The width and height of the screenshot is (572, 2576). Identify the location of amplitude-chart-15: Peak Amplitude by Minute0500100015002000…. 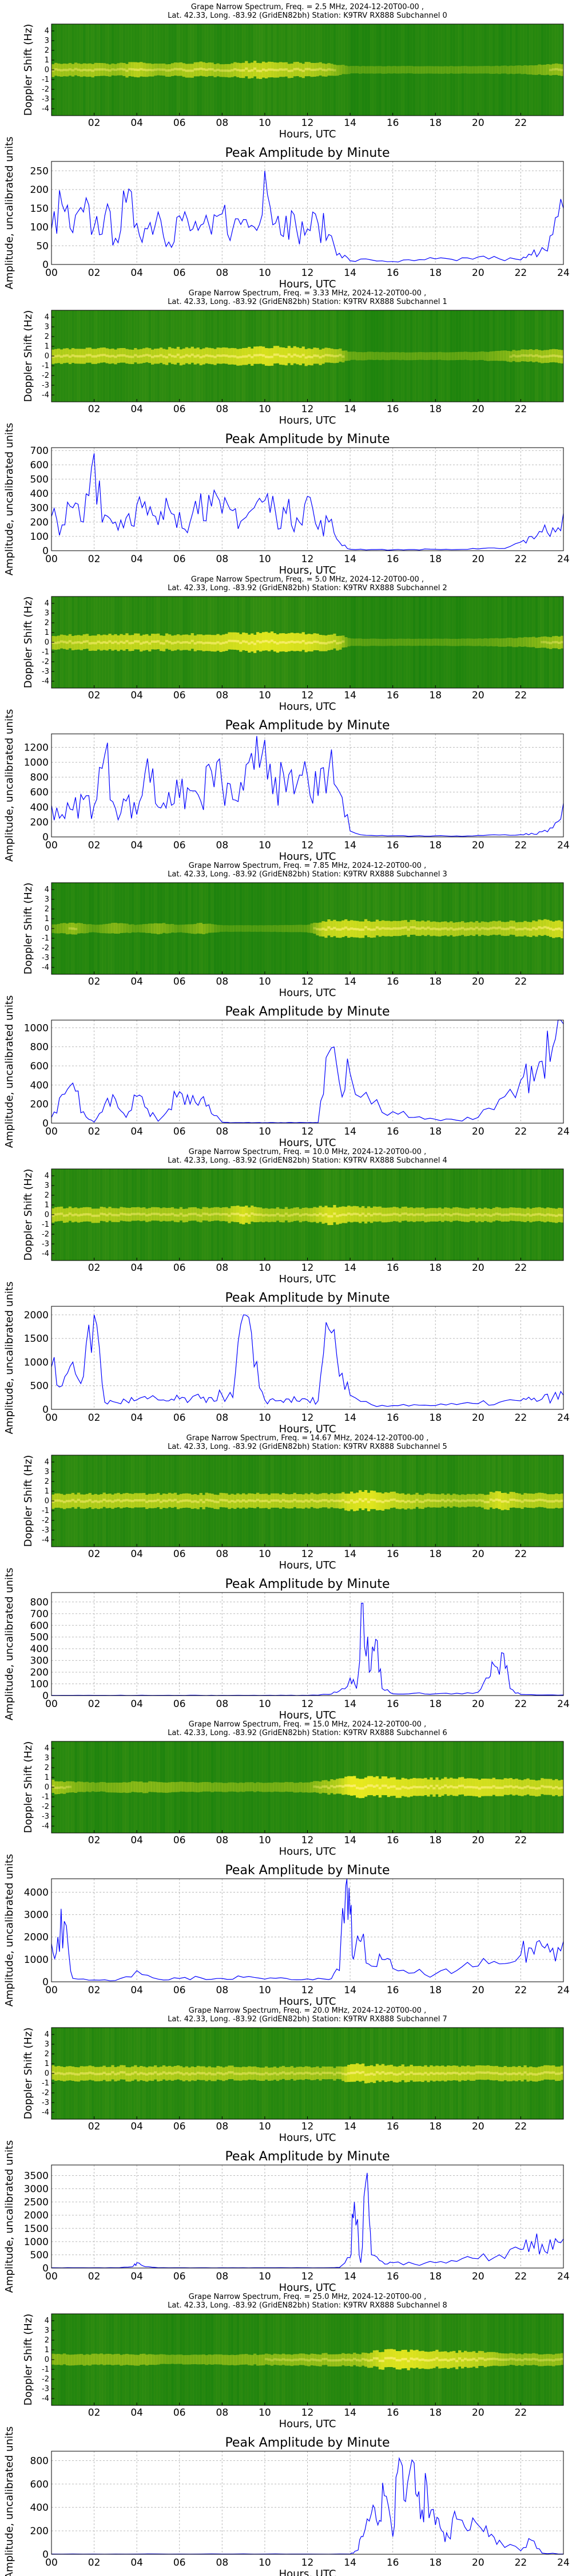
(286, 2217).